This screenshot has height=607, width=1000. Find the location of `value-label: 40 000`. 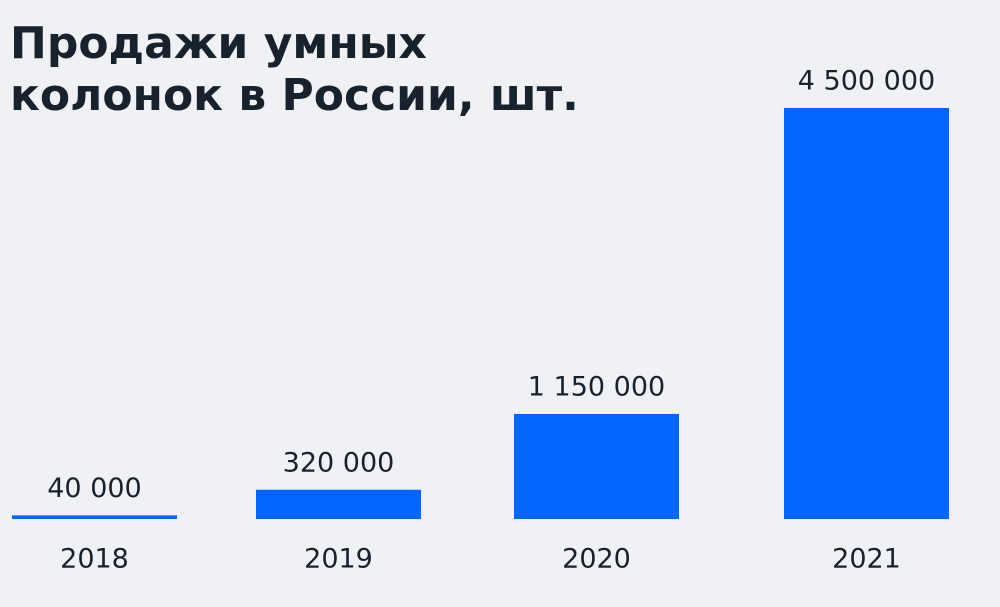

value-label: 40 000 is located at coordinates (94, 488).